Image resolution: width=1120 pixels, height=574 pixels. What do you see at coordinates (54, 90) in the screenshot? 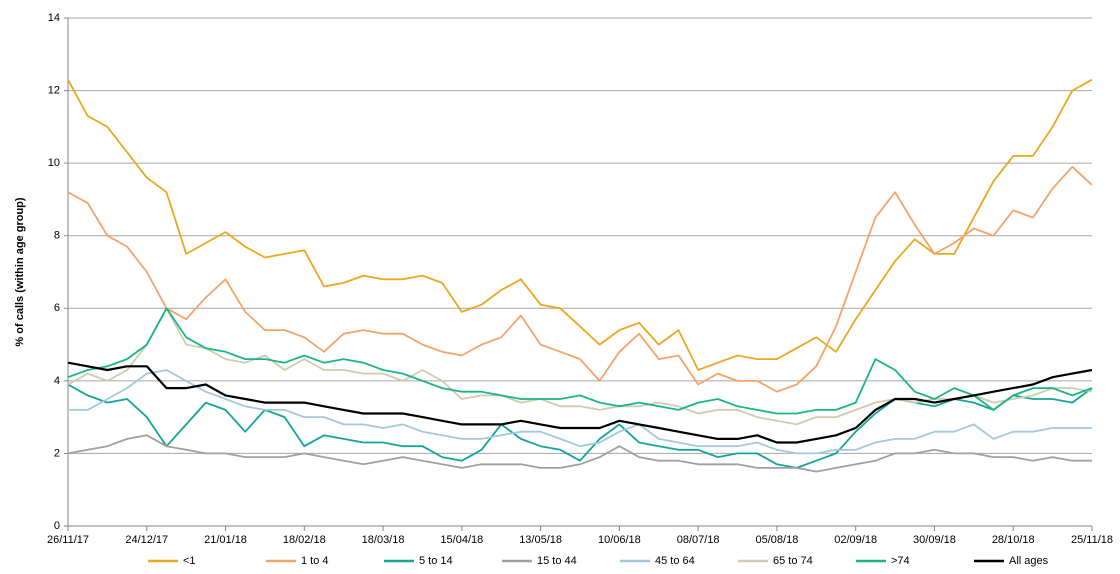
I see `y-tick-label: 12` at bounding box center [54, 90].